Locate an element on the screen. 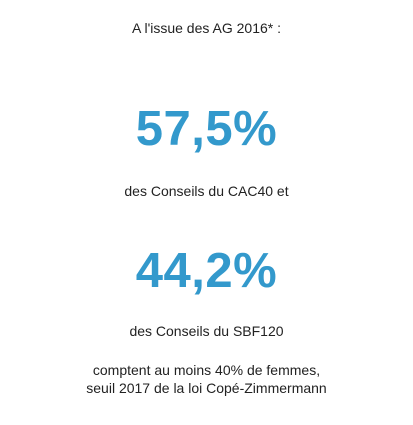 This screenshot has width=413, height=425. conclusion-line-1: comptent au moins 40% de femmes, is located at coordinates (206, 370).